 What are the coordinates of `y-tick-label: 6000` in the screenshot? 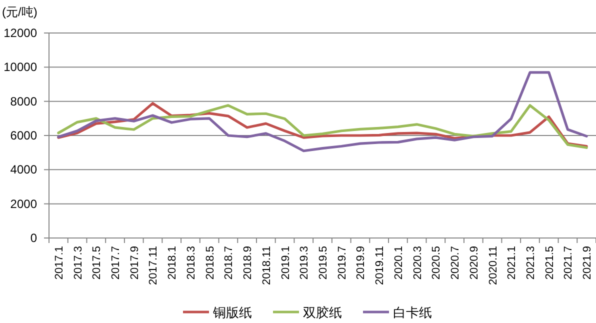 It's located at (24, 135).